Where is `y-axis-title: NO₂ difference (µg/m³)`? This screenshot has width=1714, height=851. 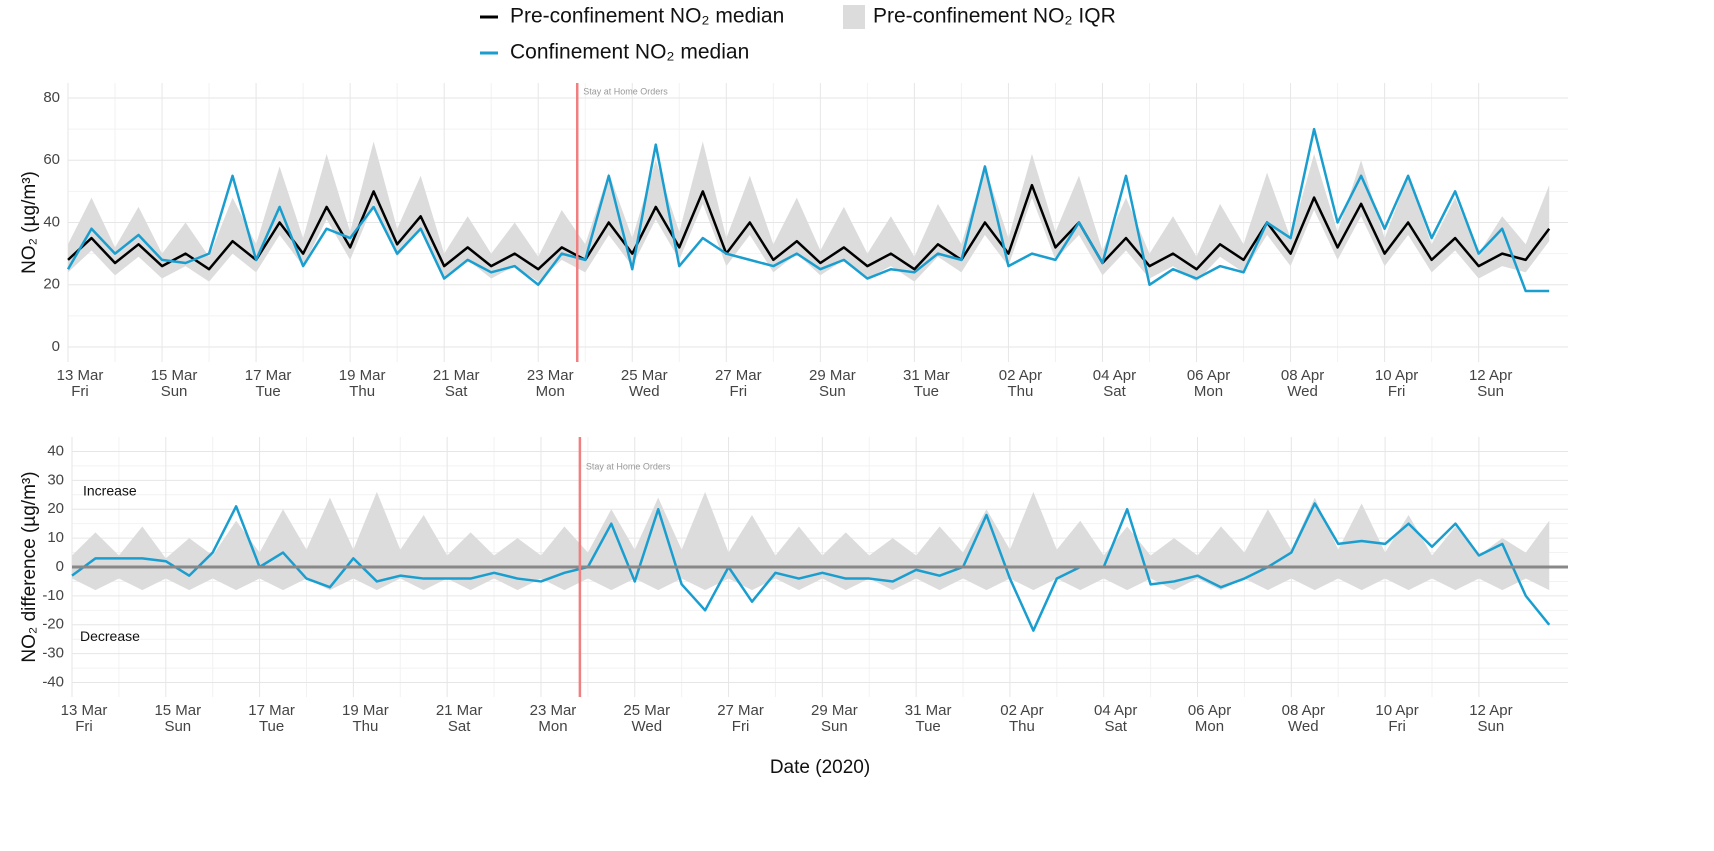 y-axis-title: NO₂ difference (µg/m³) is located at coordinates (29, 566).